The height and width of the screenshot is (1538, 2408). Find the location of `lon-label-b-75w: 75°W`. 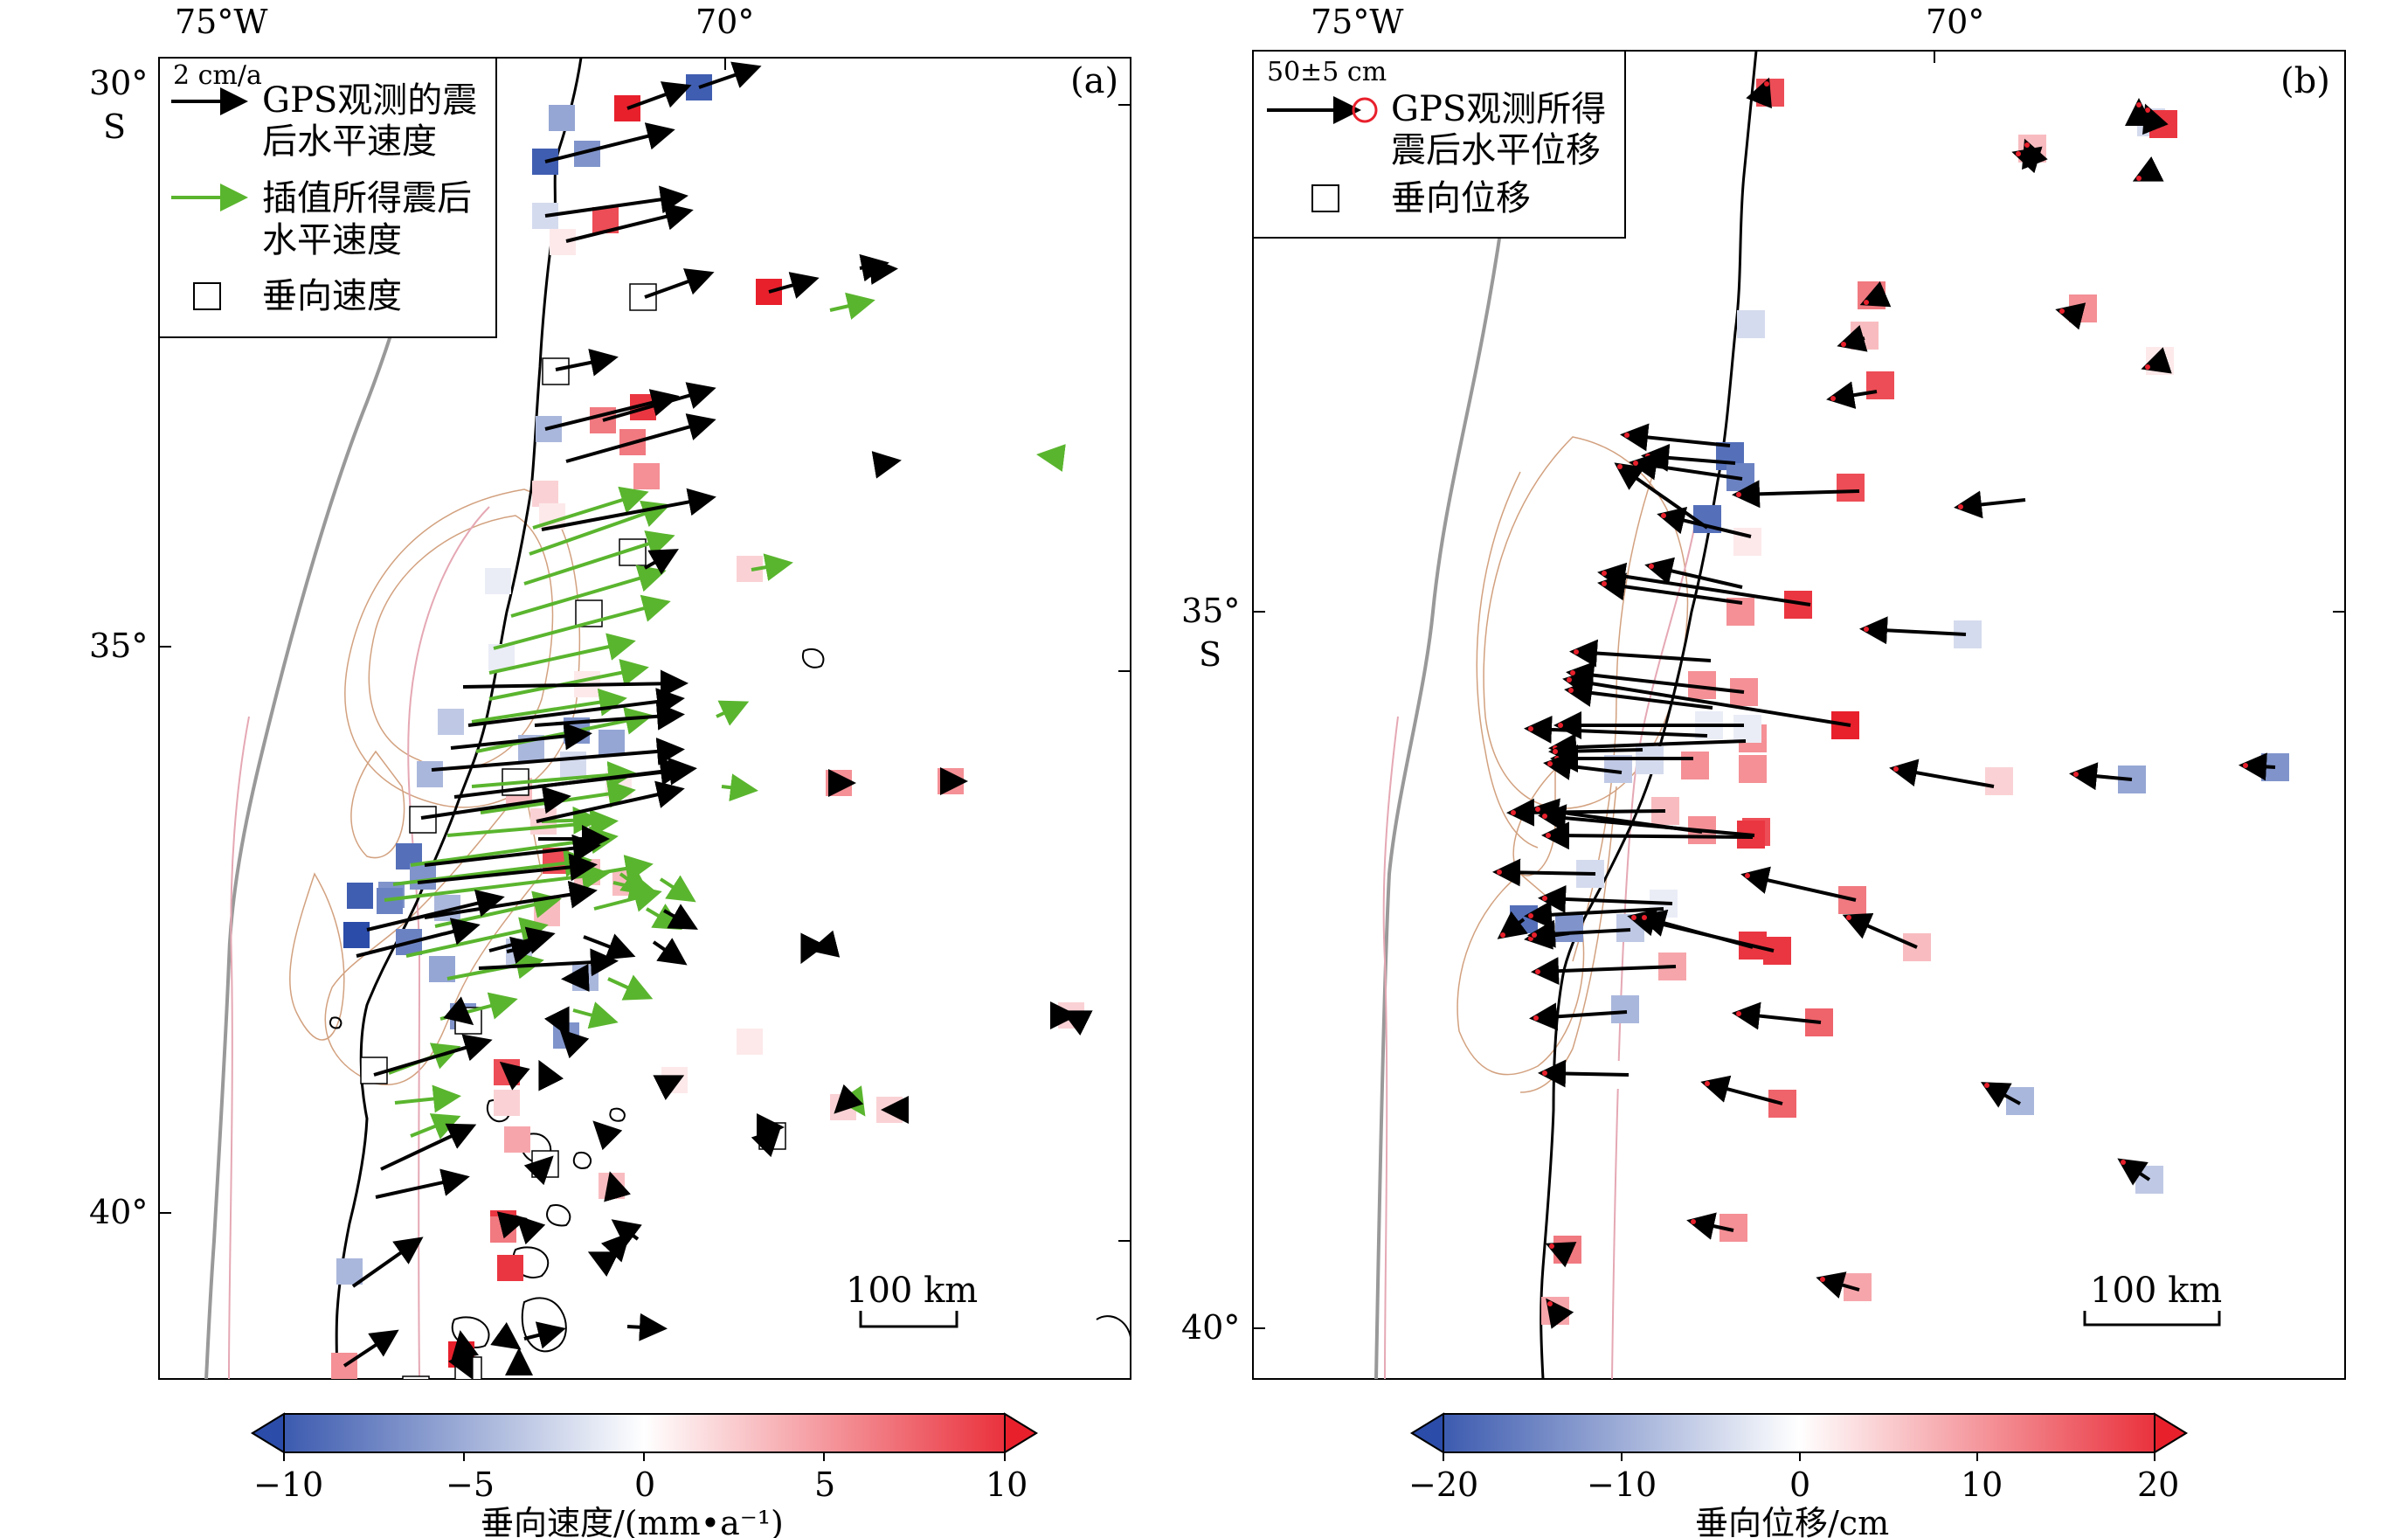

lon-label-b-75w: 75°W is located at coordinates (1357, 22).